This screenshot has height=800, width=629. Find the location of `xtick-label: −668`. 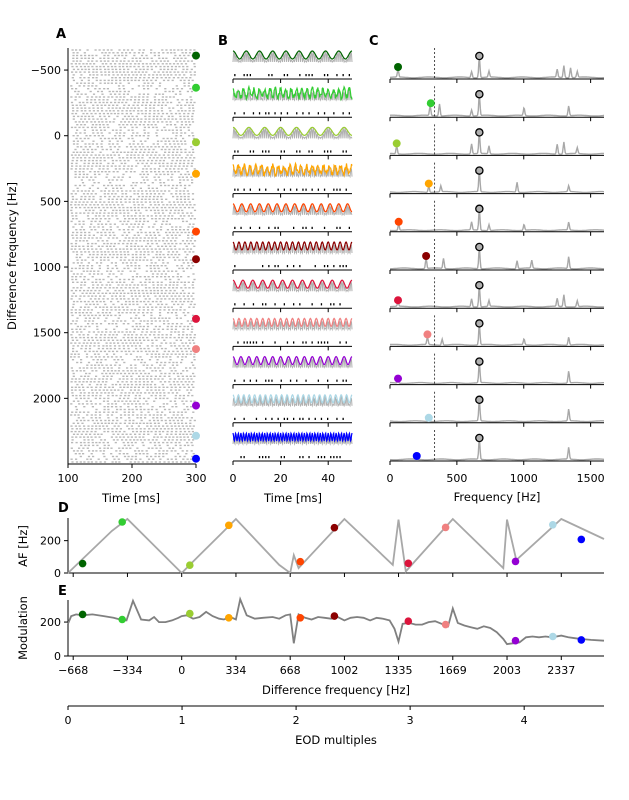

xtick-label: −668 is located at coordinates (73, 670).